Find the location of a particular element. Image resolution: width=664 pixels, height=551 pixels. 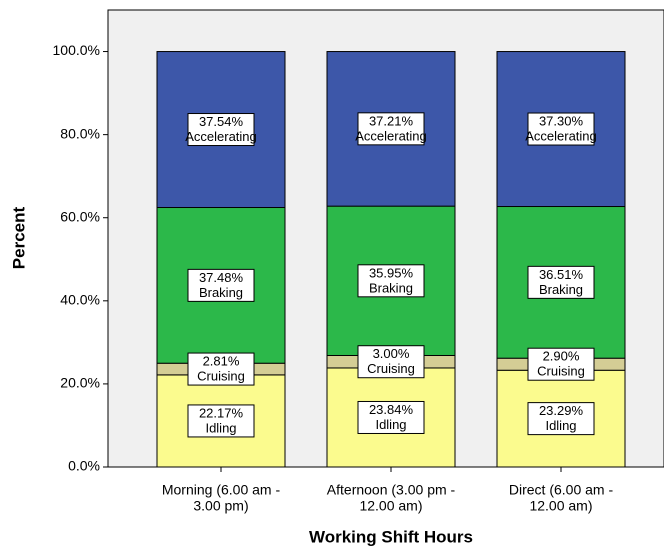

x-tick-label: Afternoon (3.00 pm - is located at coordinates (391, 490).